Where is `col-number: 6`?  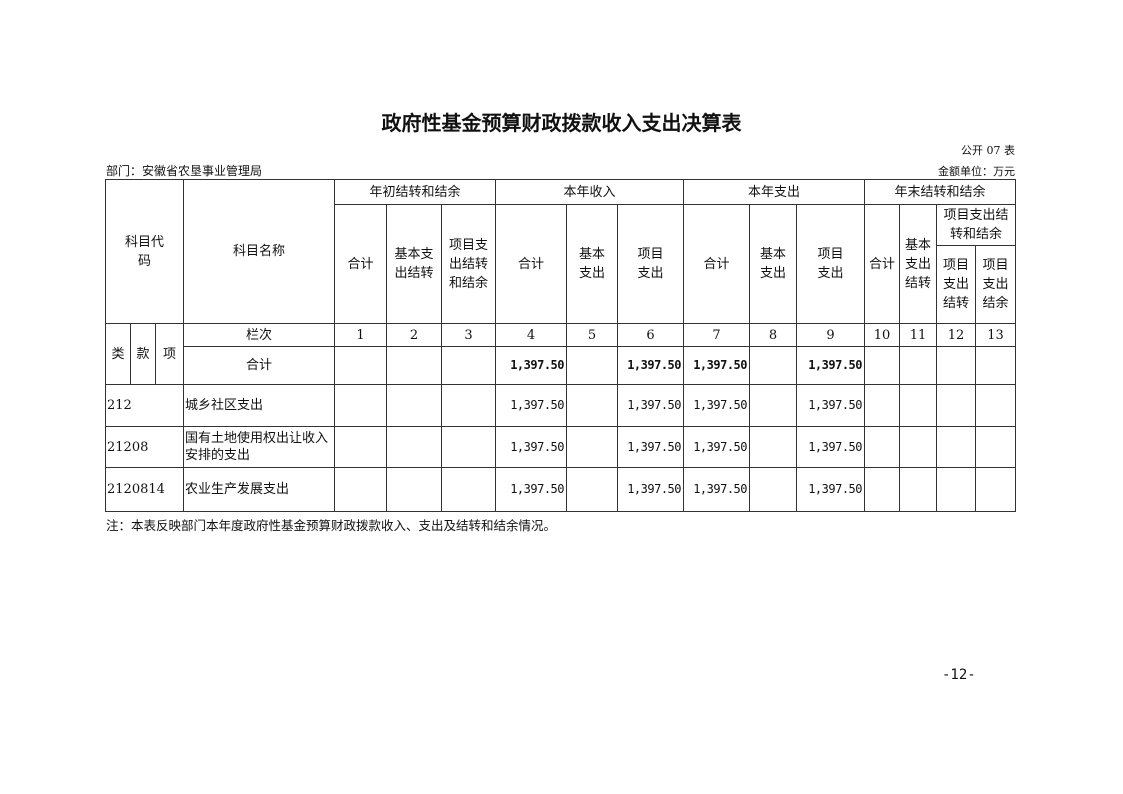 col-number: 6 is located at coordinates (650, 335).